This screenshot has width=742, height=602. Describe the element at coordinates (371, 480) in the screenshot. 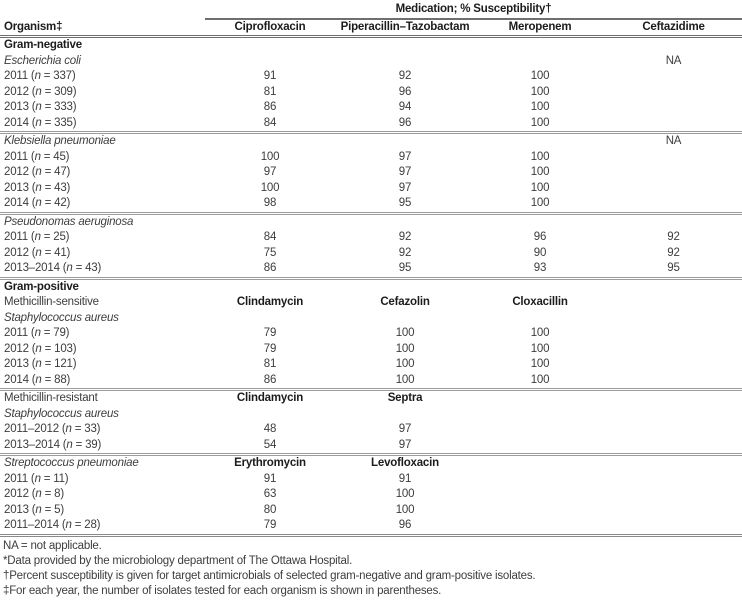

I see `table-row: 2011 (n = 11) 91 91` at that location.